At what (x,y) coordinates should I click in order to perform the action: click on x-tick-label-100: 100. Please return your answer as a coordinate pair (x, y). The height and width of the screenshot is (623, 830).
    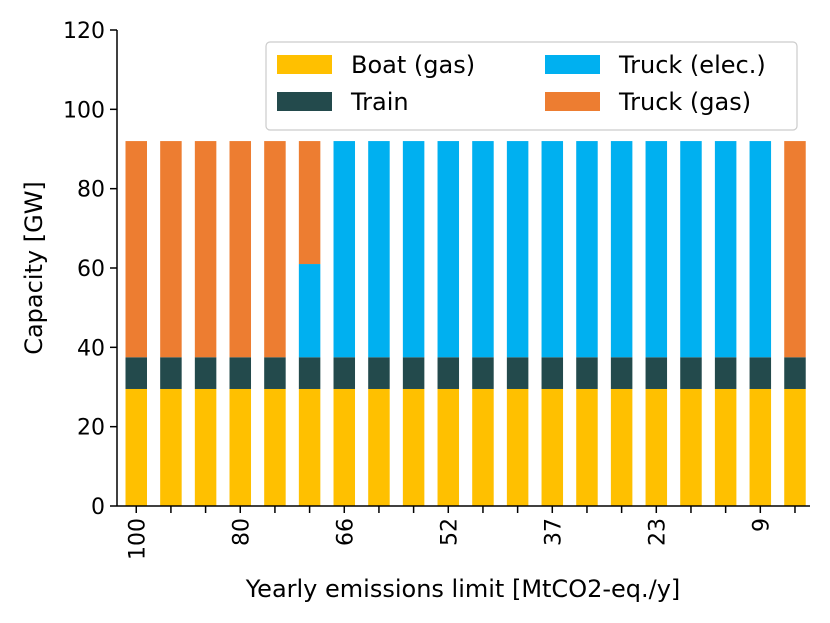
    Looking at the image, I should click on (137, 539).